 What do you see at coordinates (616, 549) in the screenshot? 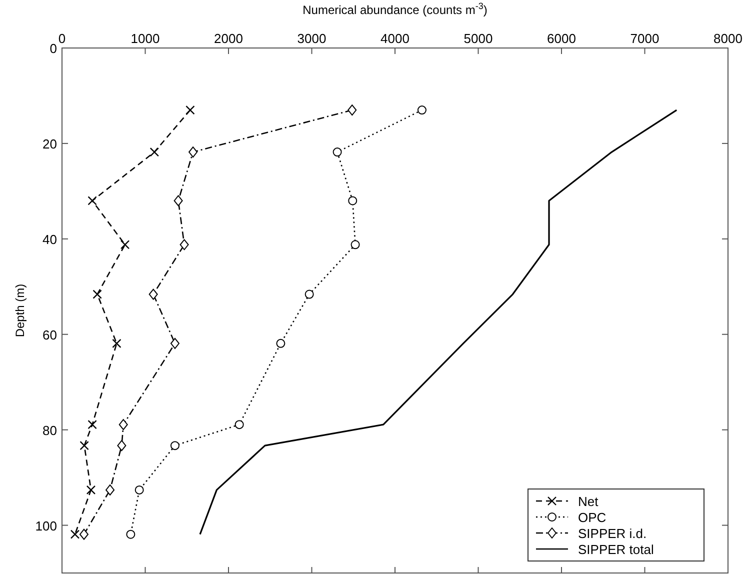
I see `legend-label: SIPPER total` at bounding box center [616, 549].